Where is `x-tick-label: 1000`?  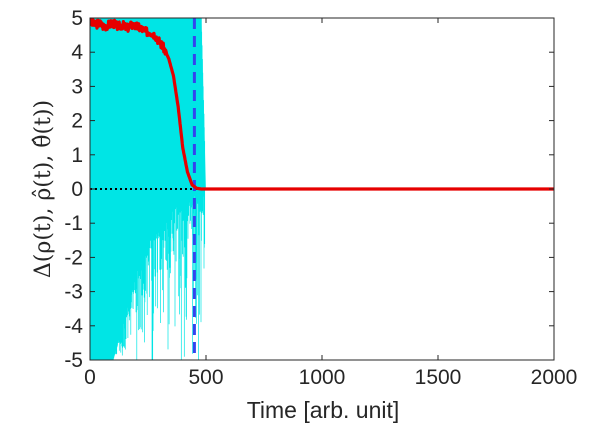 x-tick-label: 1000 is located at coordinates (322, 377).